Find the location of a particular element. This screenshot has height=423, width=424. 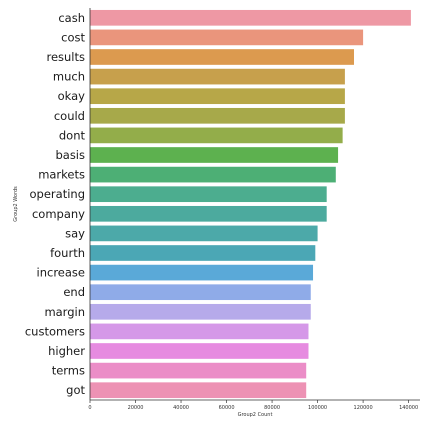

category-label: terms is located at coordinates (68, 371).